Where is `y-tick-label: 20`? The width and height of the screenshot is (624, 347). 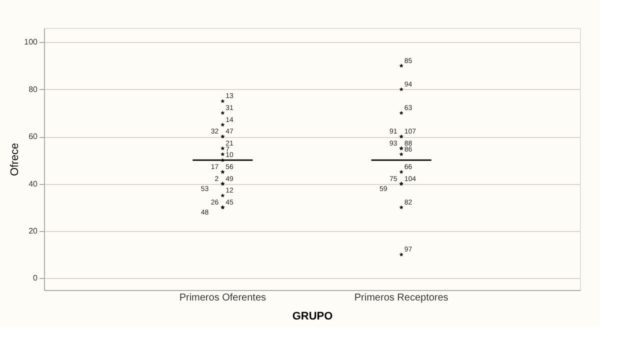
y-tick-label: 20 is located at coordinates (33, 231).